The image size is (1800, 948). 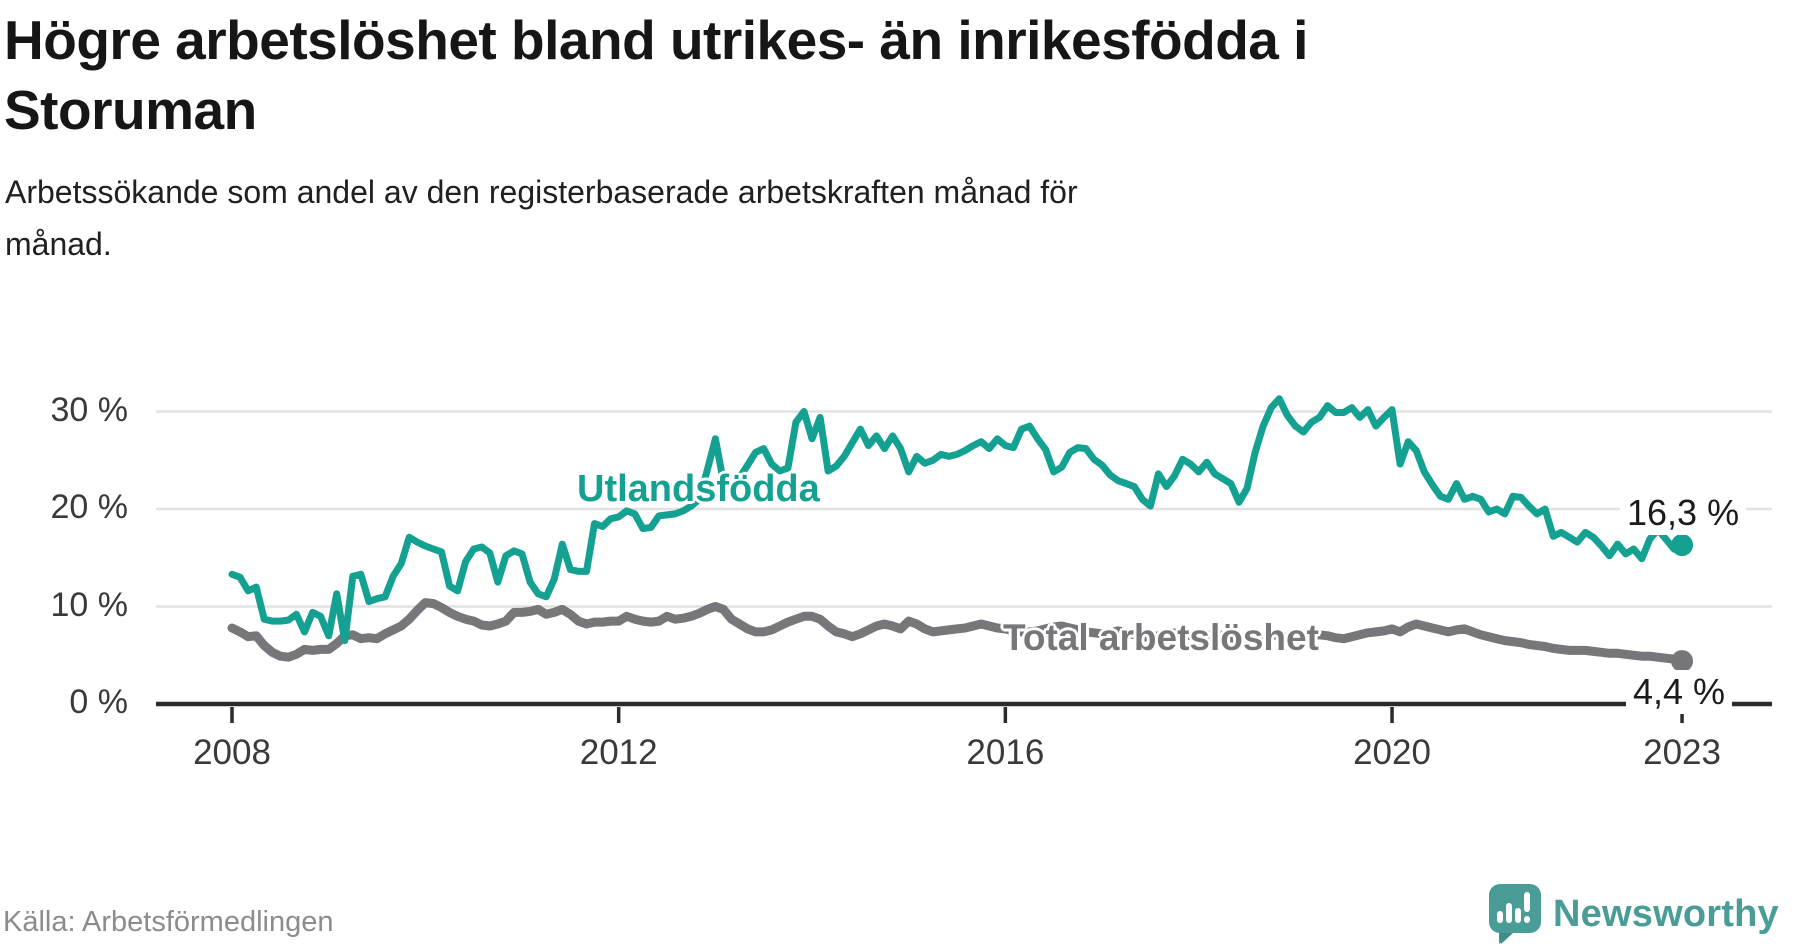 What do you see at coordinates (1683, 513) in the screenshot?
I see `end-value-utlandsfodda: 16,3 %` at bounding box center [1683, 513].